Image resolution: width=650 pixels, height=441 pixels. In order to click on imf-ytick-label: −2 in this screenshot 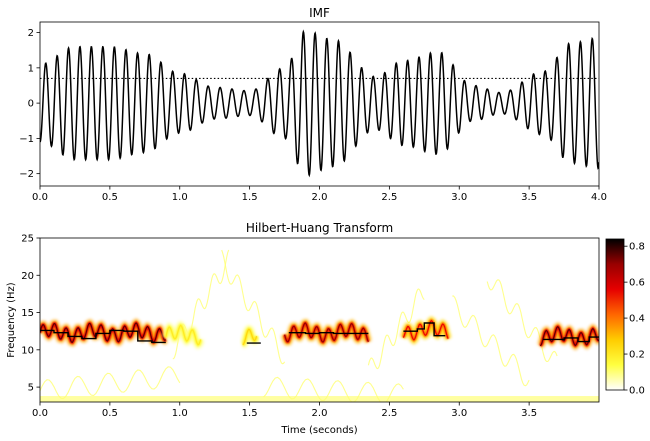, I will do `click(26, 174)`.